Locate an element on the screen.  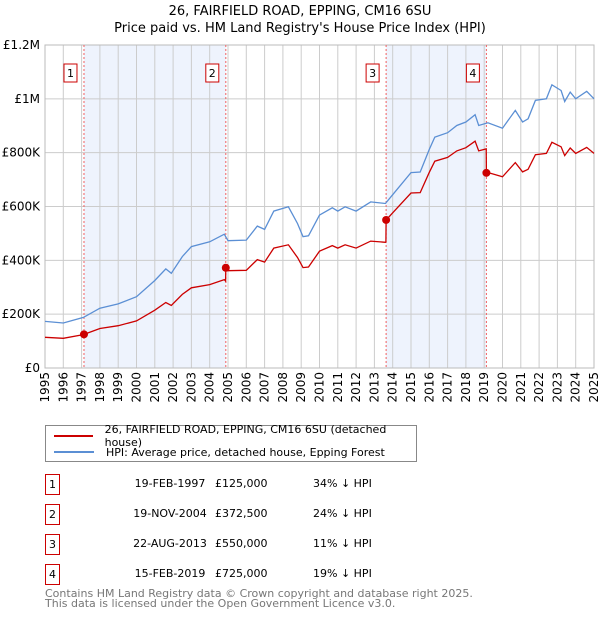
sale-hpi-diff: 24% ↓ HPI is located at coordinates (342, 513).